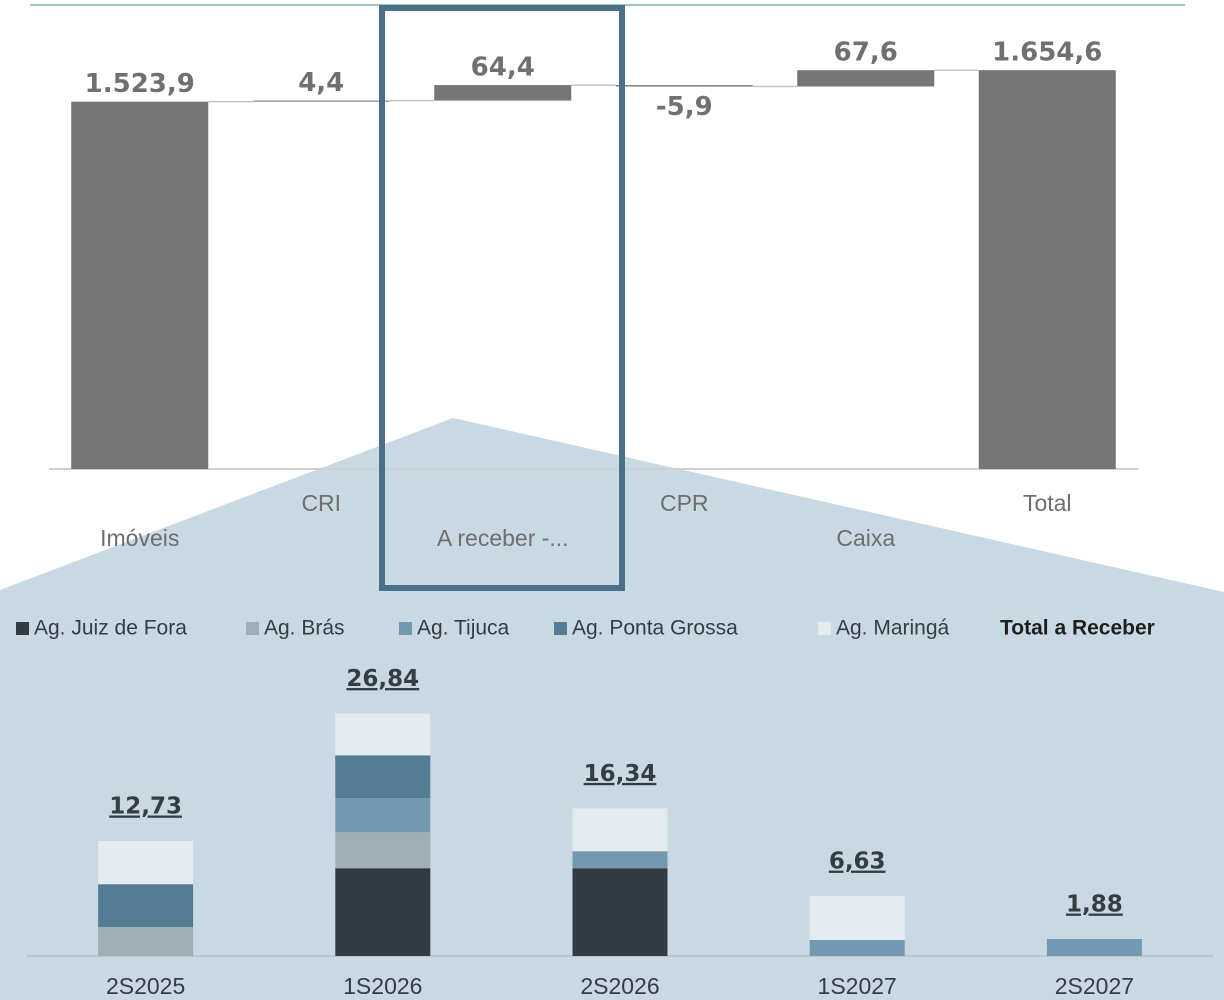 The width and height of the screenshot is (1224, 1000). Describe the element at coordinates (857, 986) in the screenshot. I see `x-tick-label: 1S2027` at that location.